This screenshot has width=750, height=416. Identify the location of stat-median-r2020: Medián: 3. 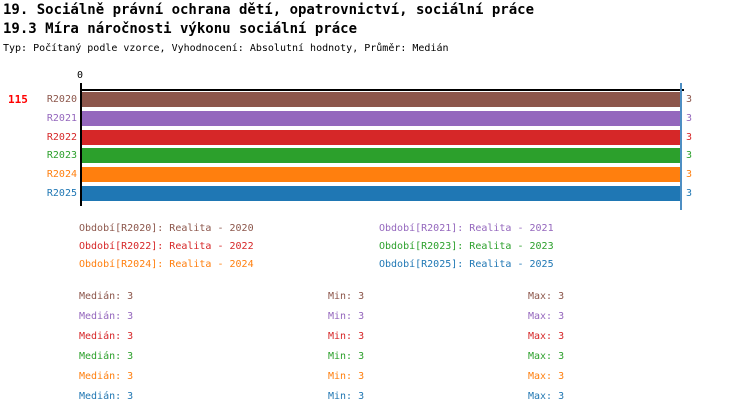
(106, 296).